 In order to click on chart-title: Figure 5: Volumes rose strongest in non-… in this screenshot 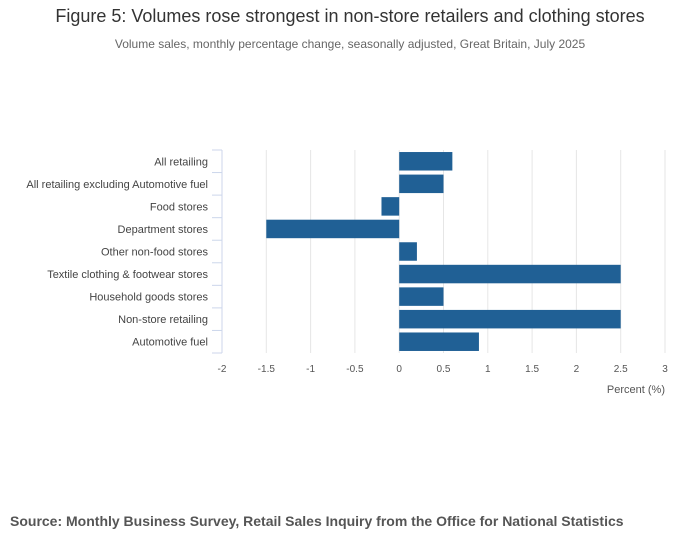, I will do `click(350, 16)`.